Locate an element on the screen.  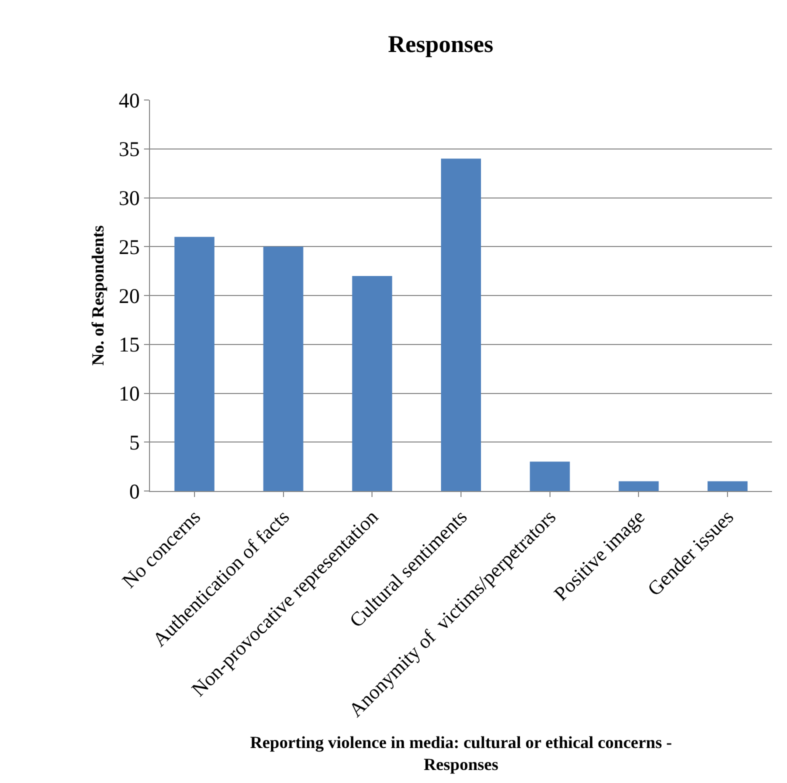
y-tick-label: 25 is located at coordinates (129, 246).